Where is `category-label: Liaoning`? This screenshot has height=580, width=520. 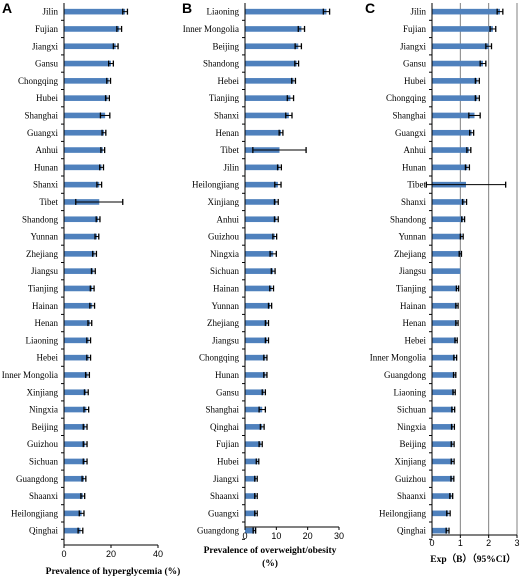
category-label: Liaoning is located at coordinates (410, 392).